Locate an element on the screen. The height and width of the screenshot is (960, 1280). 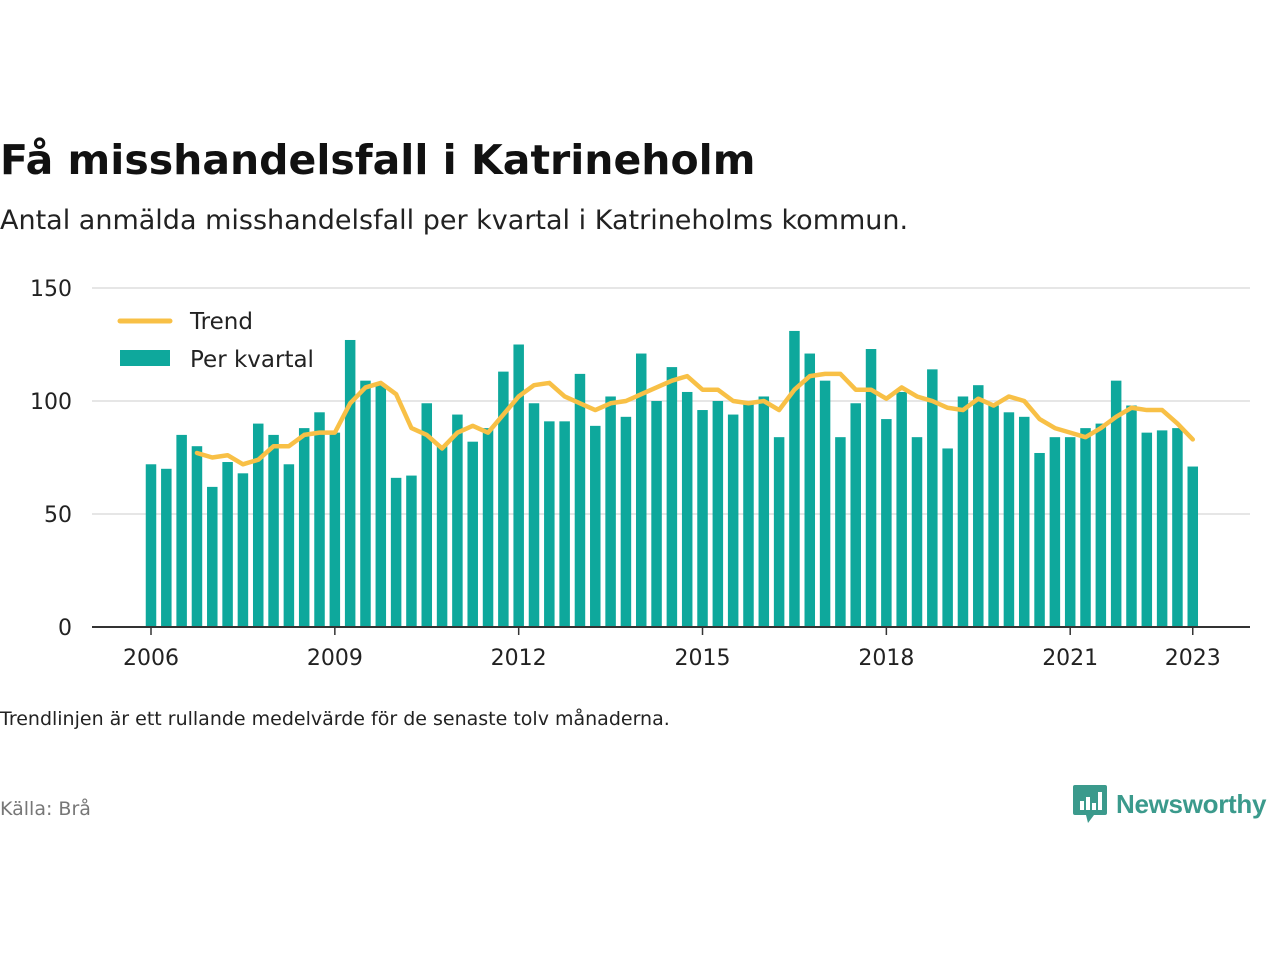
x-tick-label: 2009 is located at coordinates (335, 658).